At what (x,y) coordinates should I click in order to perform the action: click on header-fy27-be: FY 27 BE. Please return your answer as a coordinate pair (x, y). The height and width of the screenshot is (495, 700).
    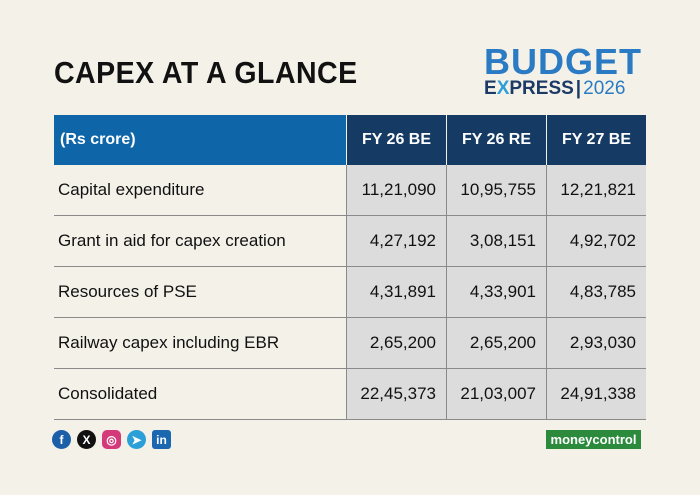
    Looking at the image, I should click on (596, 140).